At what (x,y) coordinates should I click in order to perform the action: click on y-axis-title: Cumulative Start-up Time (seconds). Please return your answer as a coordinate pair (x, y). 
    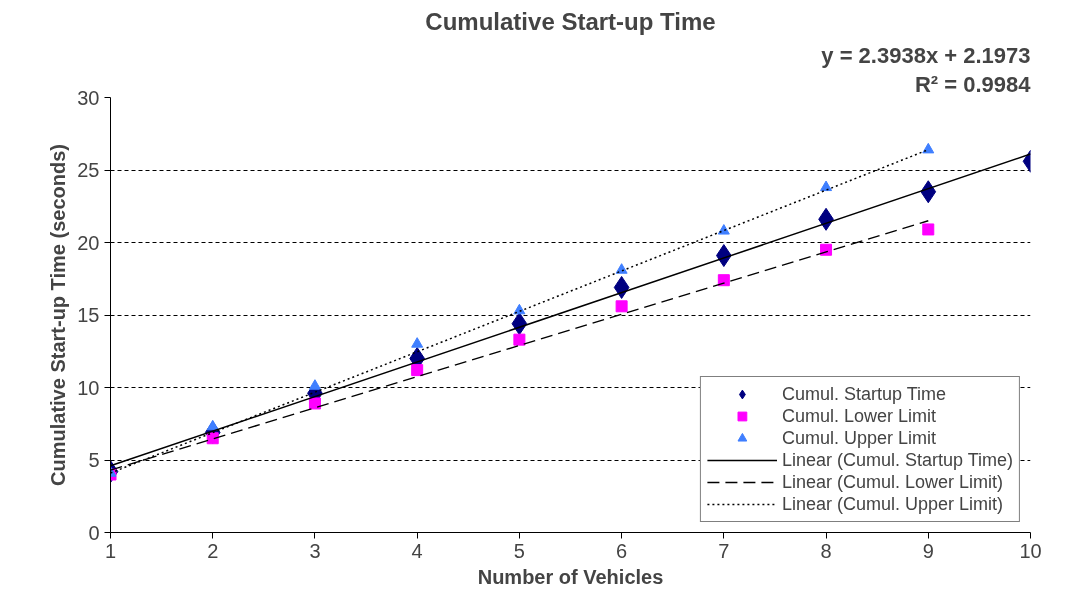
    Looking at the image, I should click on (58, 315).